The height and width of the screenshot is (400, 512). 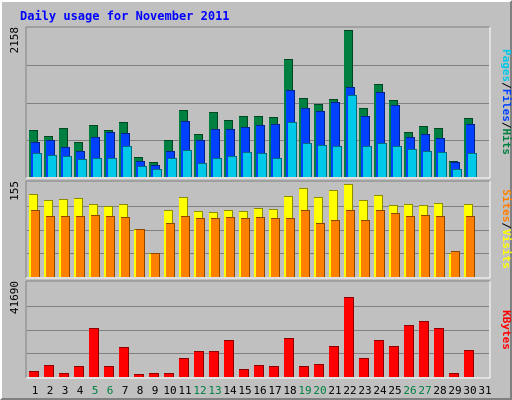 I want to click on x-tick-label: 12, so click(x=199, y=390).